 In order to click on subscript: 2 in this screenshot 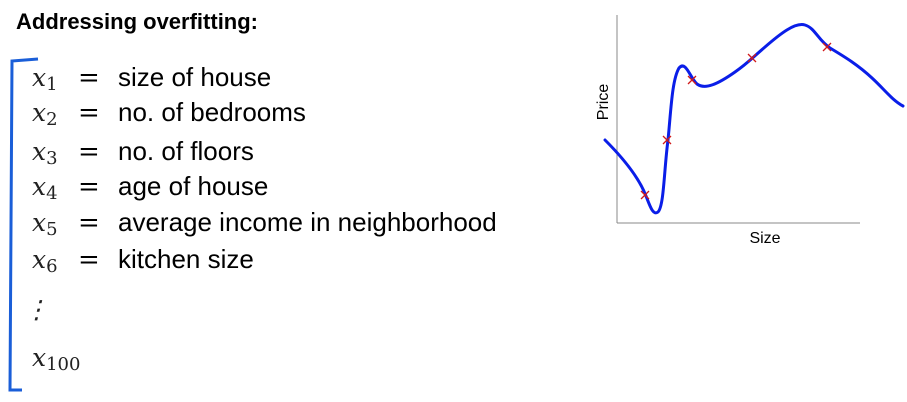, I will do `click(51, 119)`.